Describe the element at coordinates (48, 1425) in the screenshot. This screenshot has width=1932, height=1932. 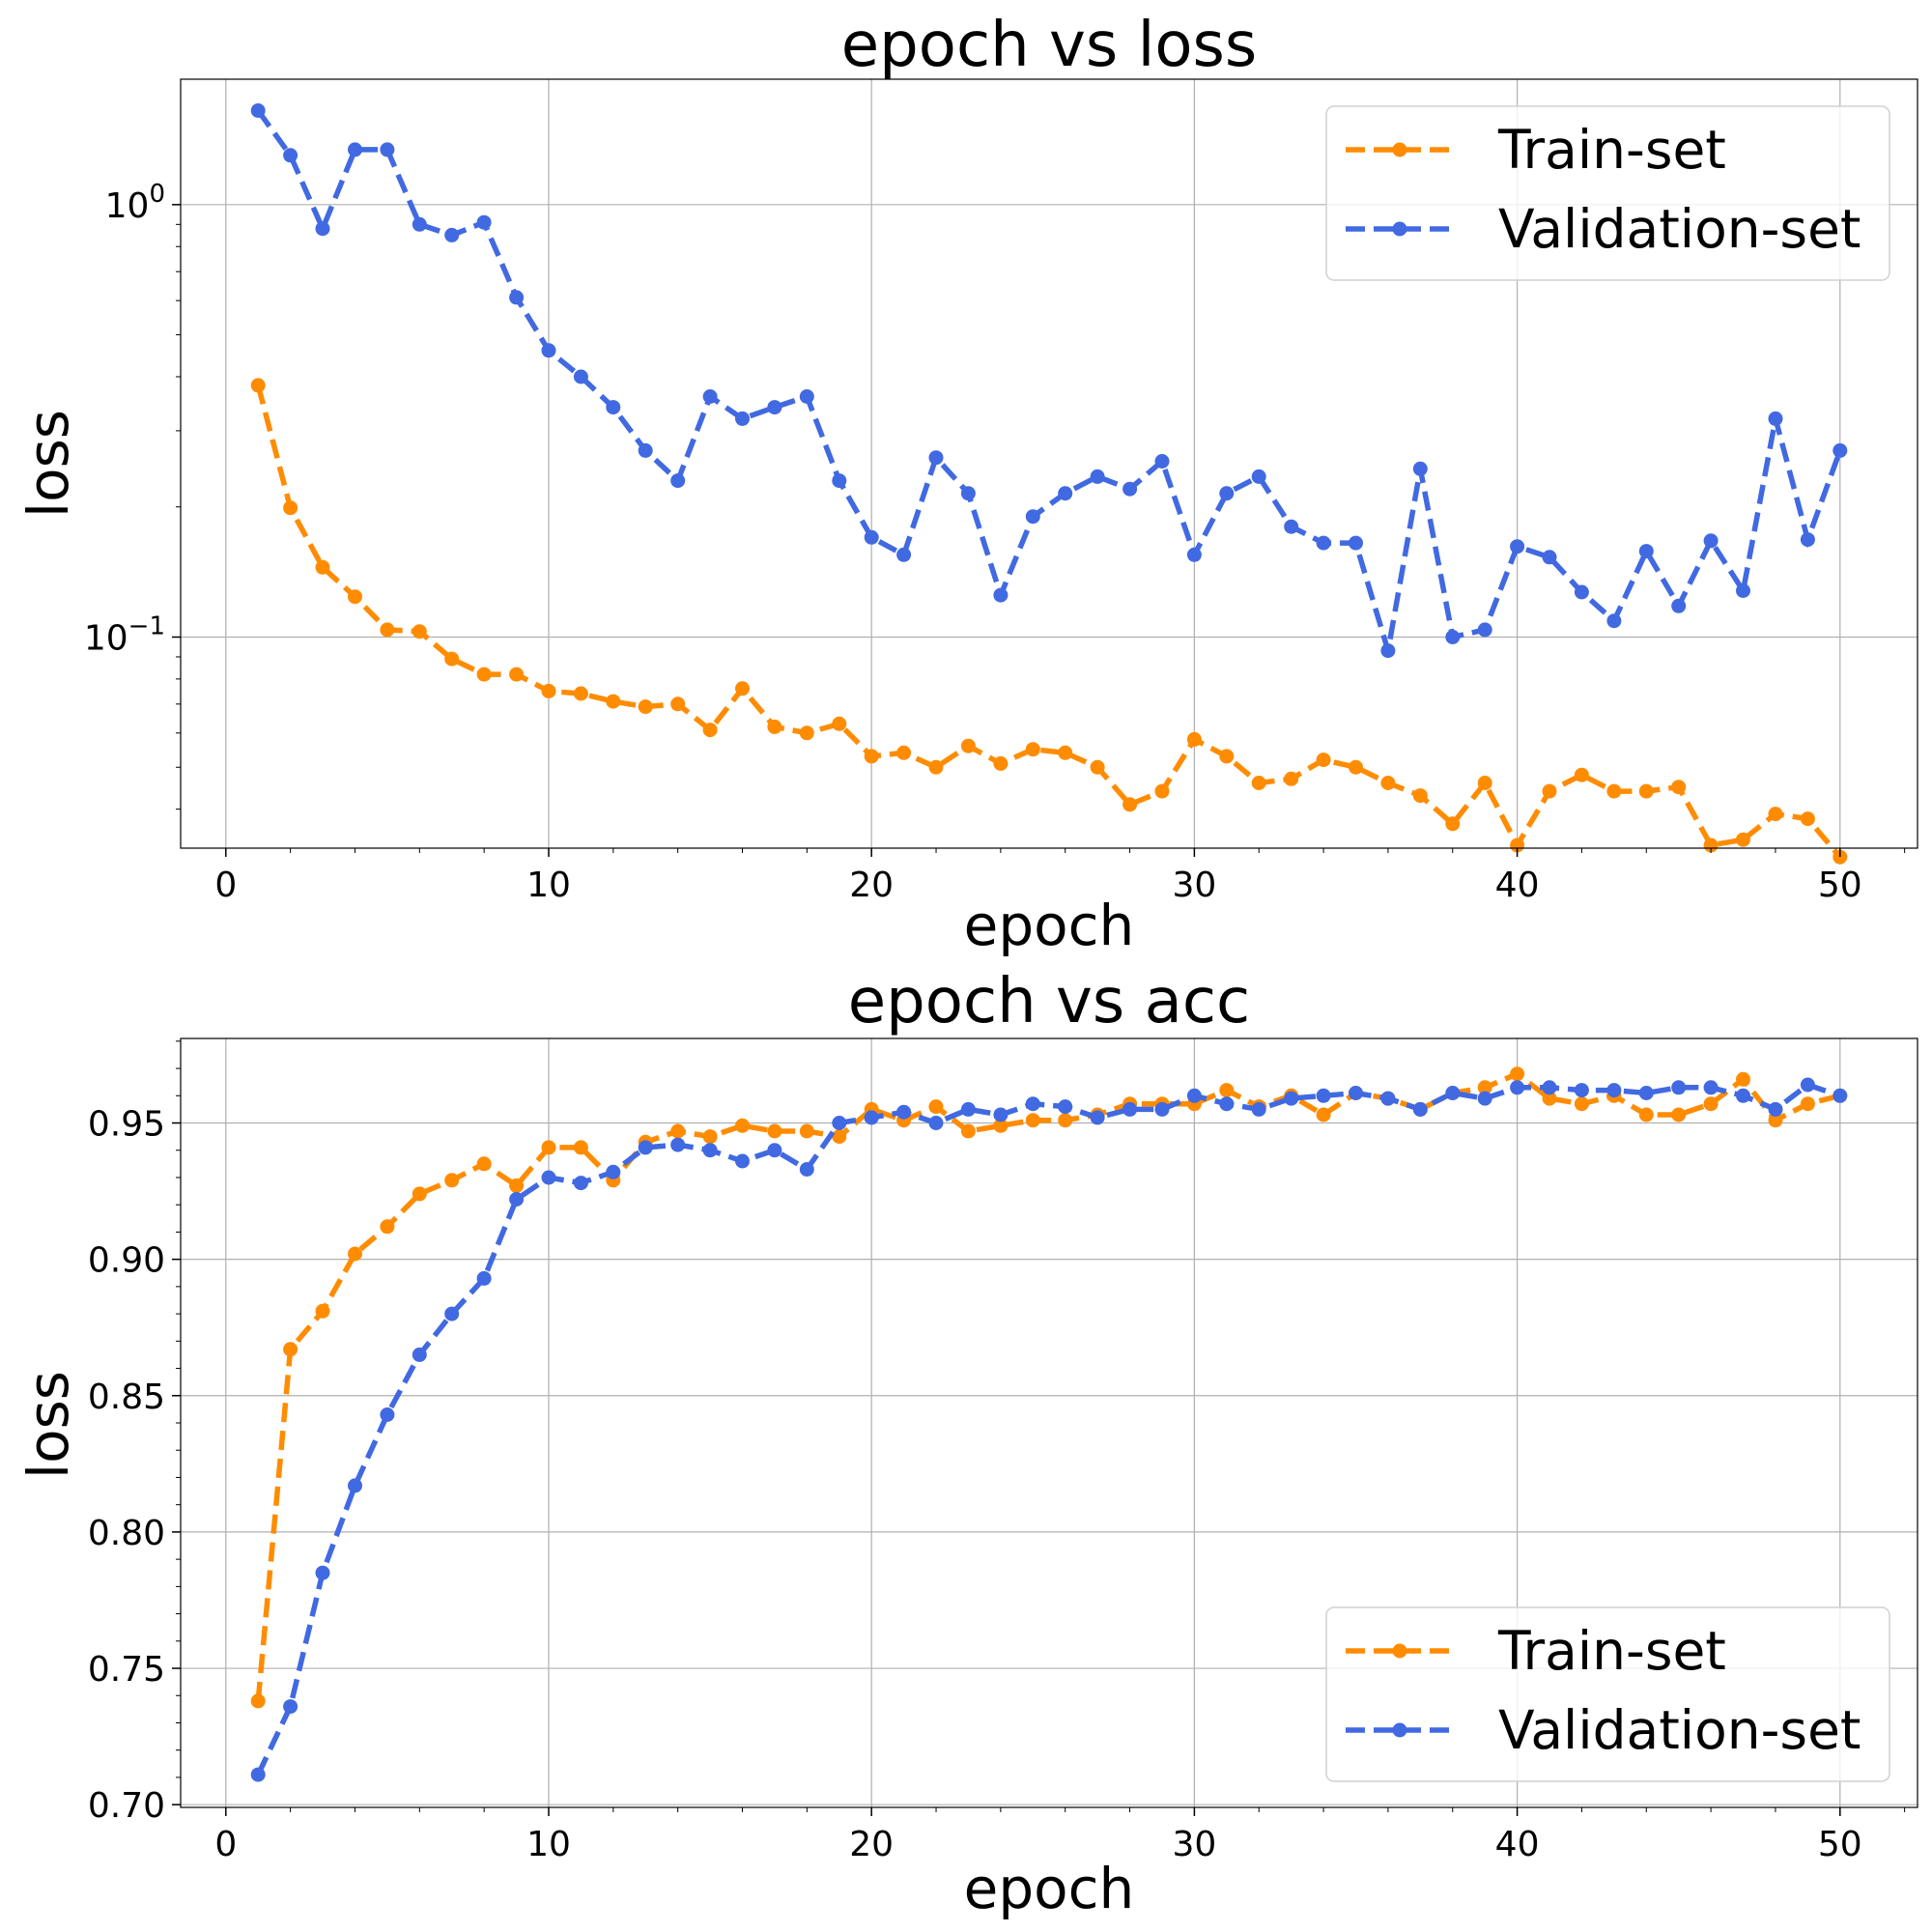
I see `acc-chart-y-axis-label: loss` at that location.